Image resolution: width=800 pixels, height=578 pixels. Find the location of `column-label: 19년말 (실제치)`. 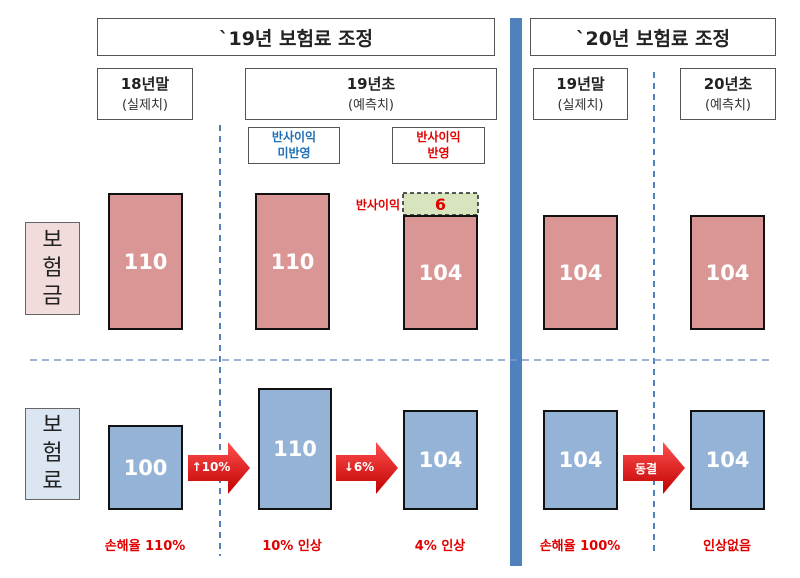

column-label: 19년말 (실제치) is located at coordinates (580, 94).